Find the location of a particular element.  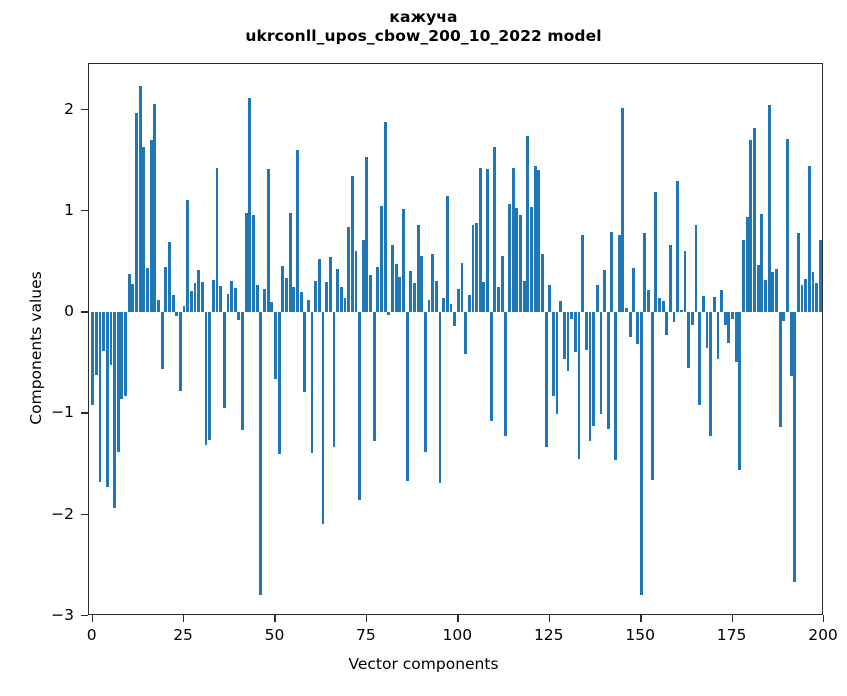

y-axis-label: Components values is located at coordinates (36, 348).